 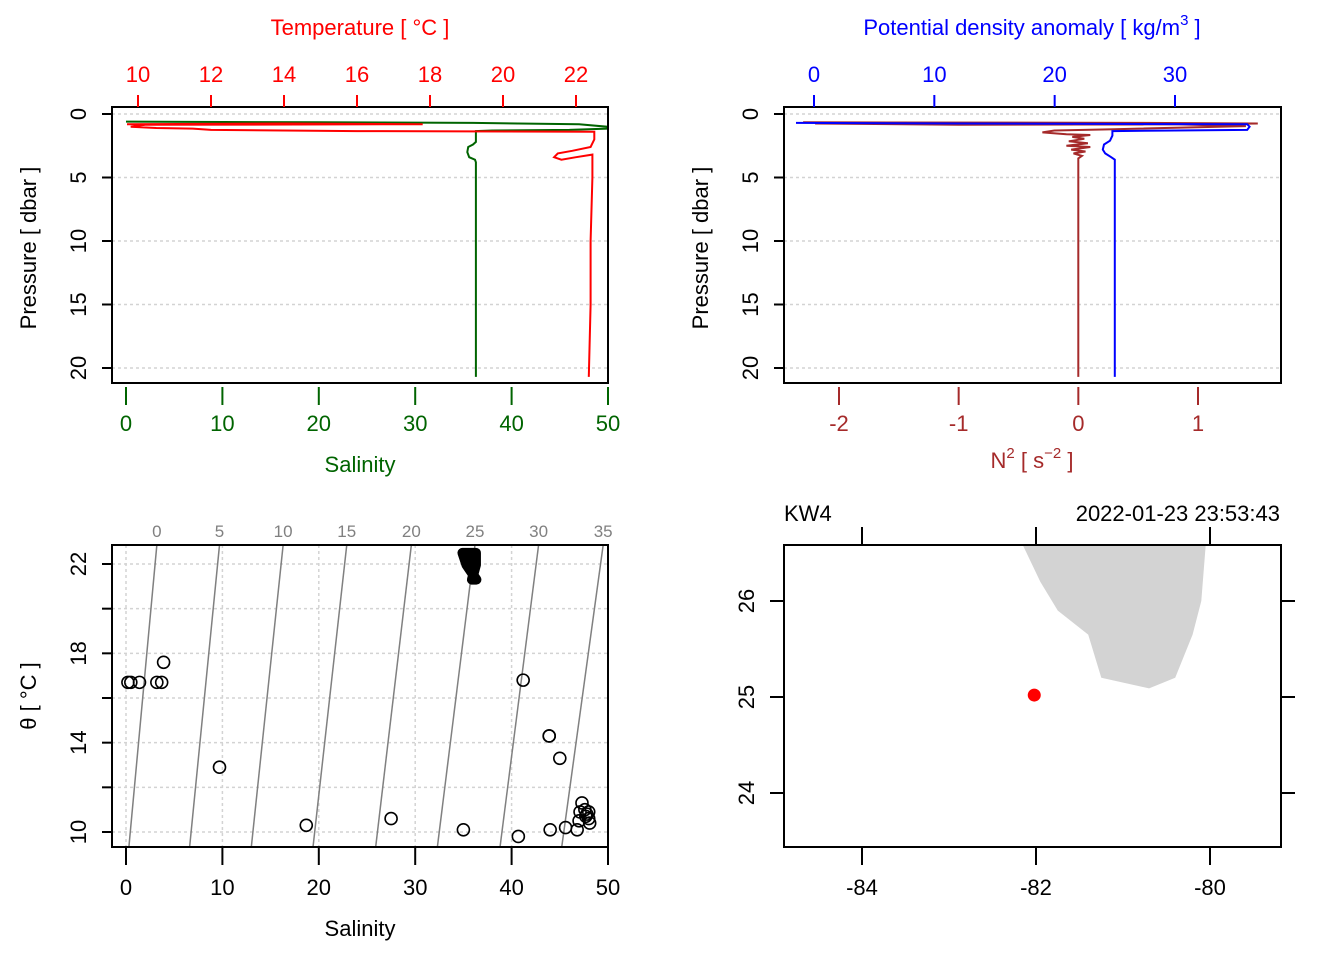 I want to click on y-tick-label: 22, so click(x=78, y=564).